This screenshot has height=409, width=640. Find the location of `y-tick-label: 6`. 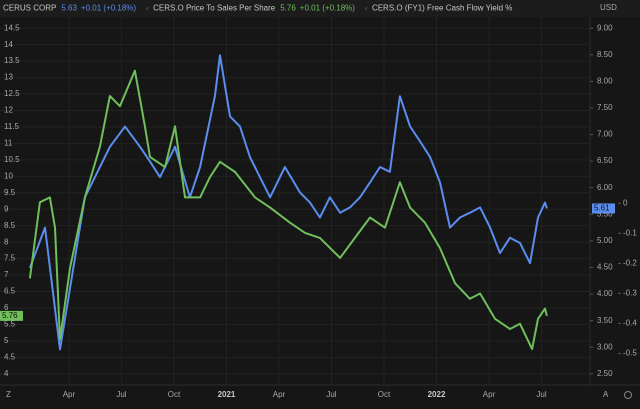

y-tick-label: 6 is located at coordinates (6, 307).